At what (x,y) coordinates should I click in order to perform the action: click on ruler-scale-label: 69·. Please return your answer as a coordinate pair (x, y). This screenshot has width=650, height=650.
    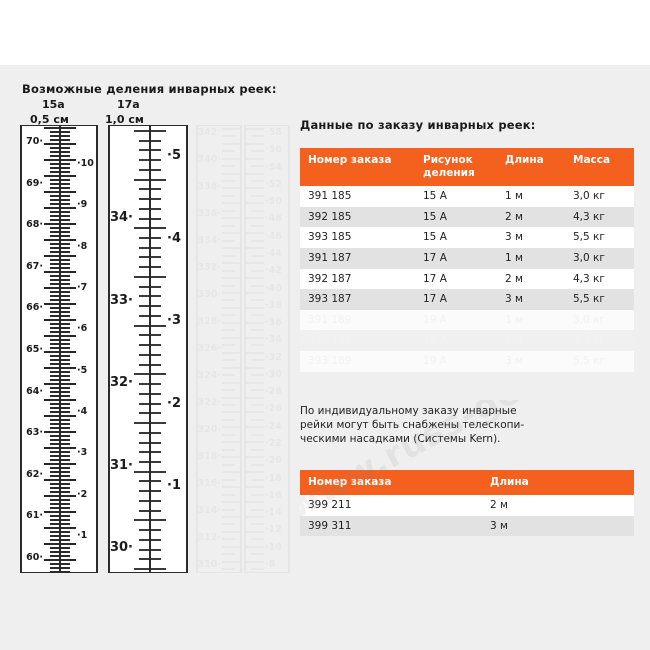
    Looking at the image, I should click on (34, 183).